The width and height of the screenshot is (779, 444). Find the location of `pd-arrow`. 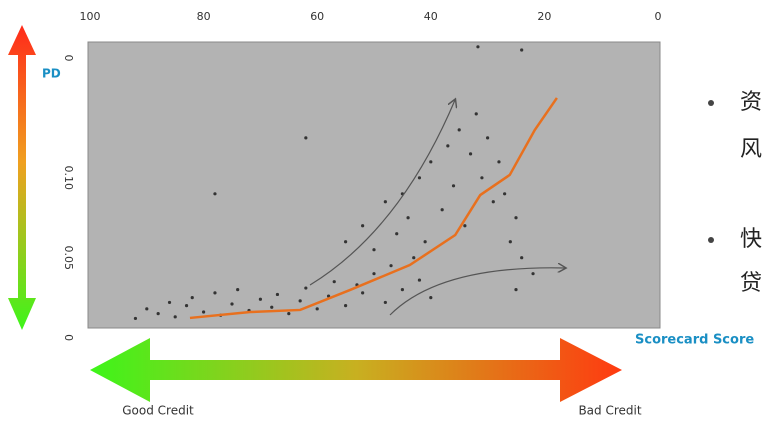

pd-arrow is located at coordinates (22, 177).